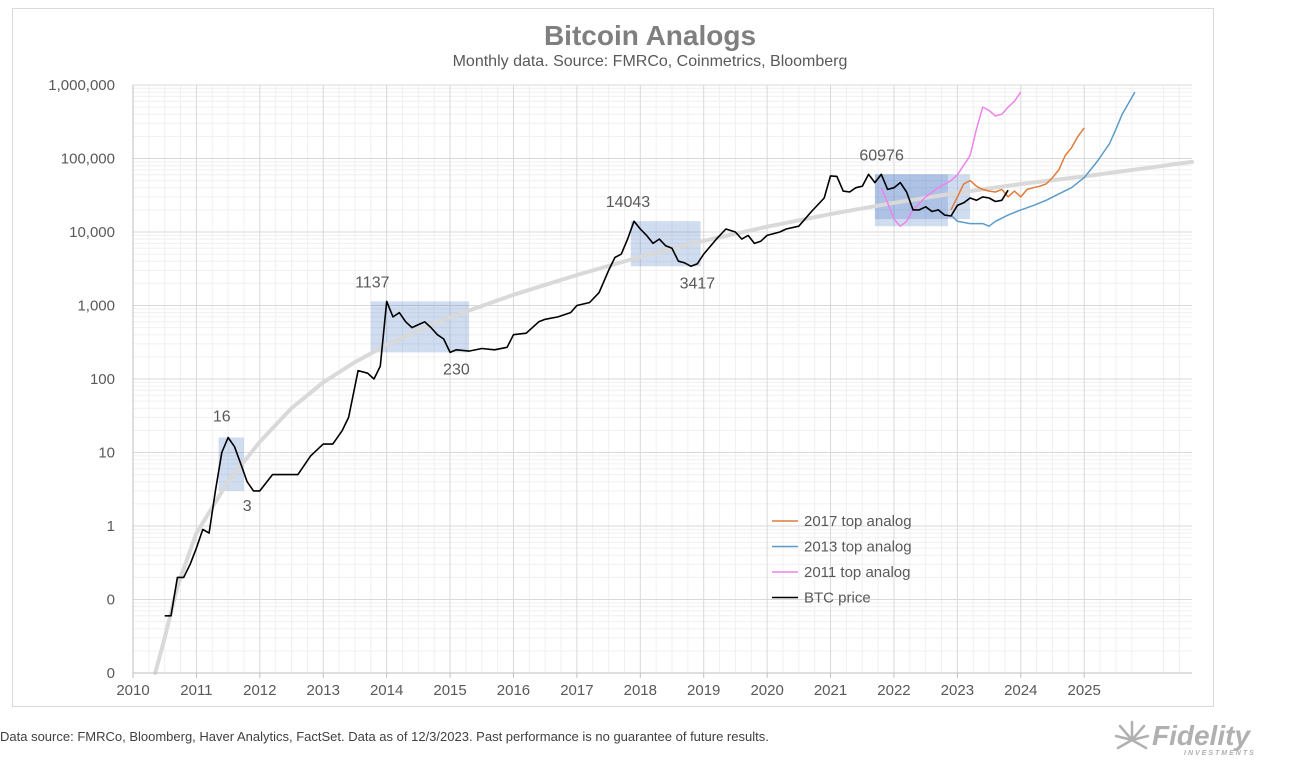 The image size is (1300, 763). What do you see at coordinates (247, 506) in the screenshot?
I see `data-label: 3` at bounding box center [247, 506].